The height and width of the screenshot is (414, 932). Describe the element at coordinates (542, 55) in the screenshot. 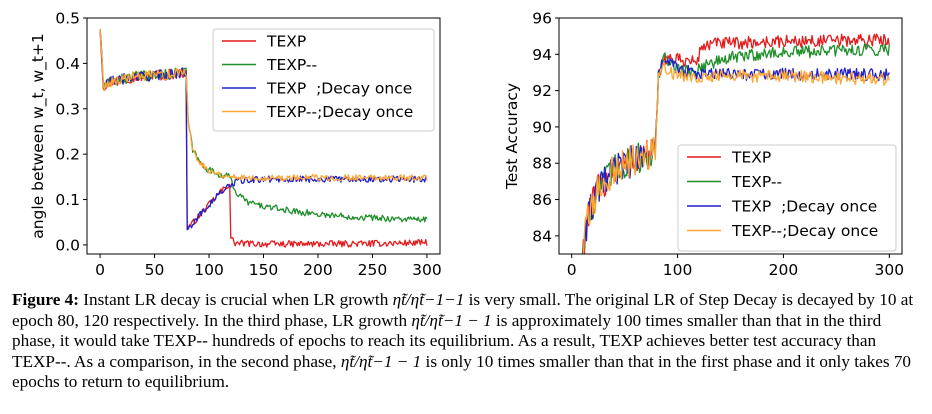

I see `y-tick-label: 94` at that location.